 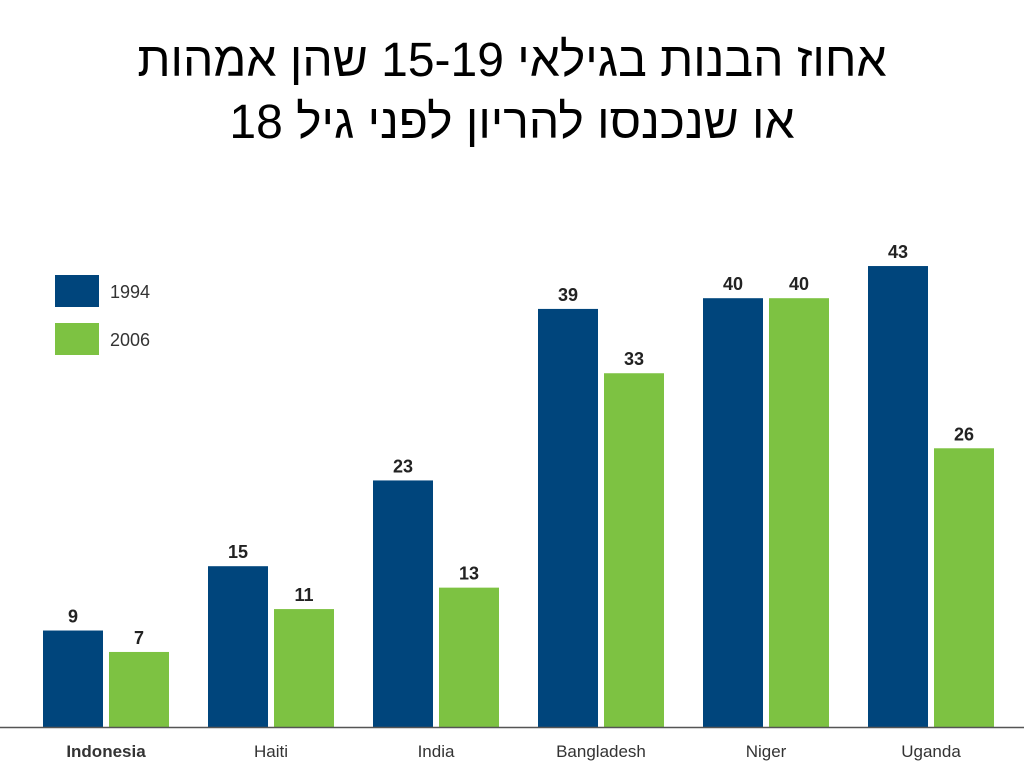 What do you see at coordinates (106, 751) in the screenshot?
I see `x-tick-label-indonesia: Indonesia` at bounding box center [106, 751].